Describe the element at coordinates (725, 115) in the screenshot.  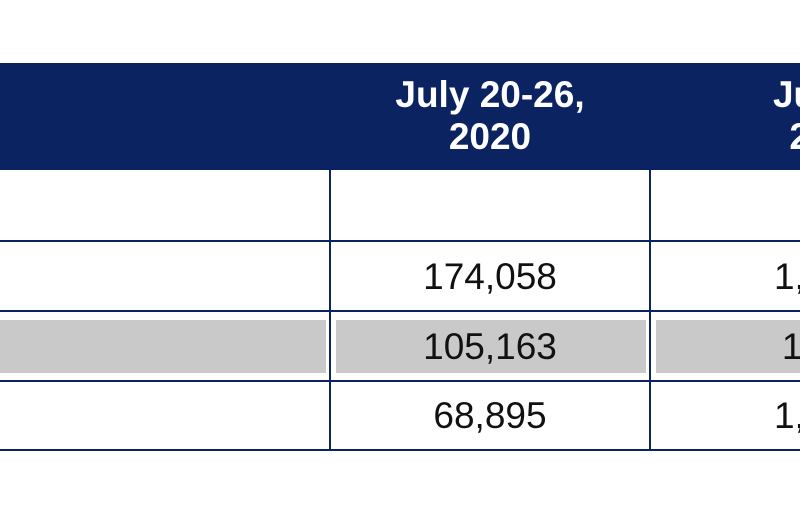
I see `column-header-july-2020: July 20` at that location.